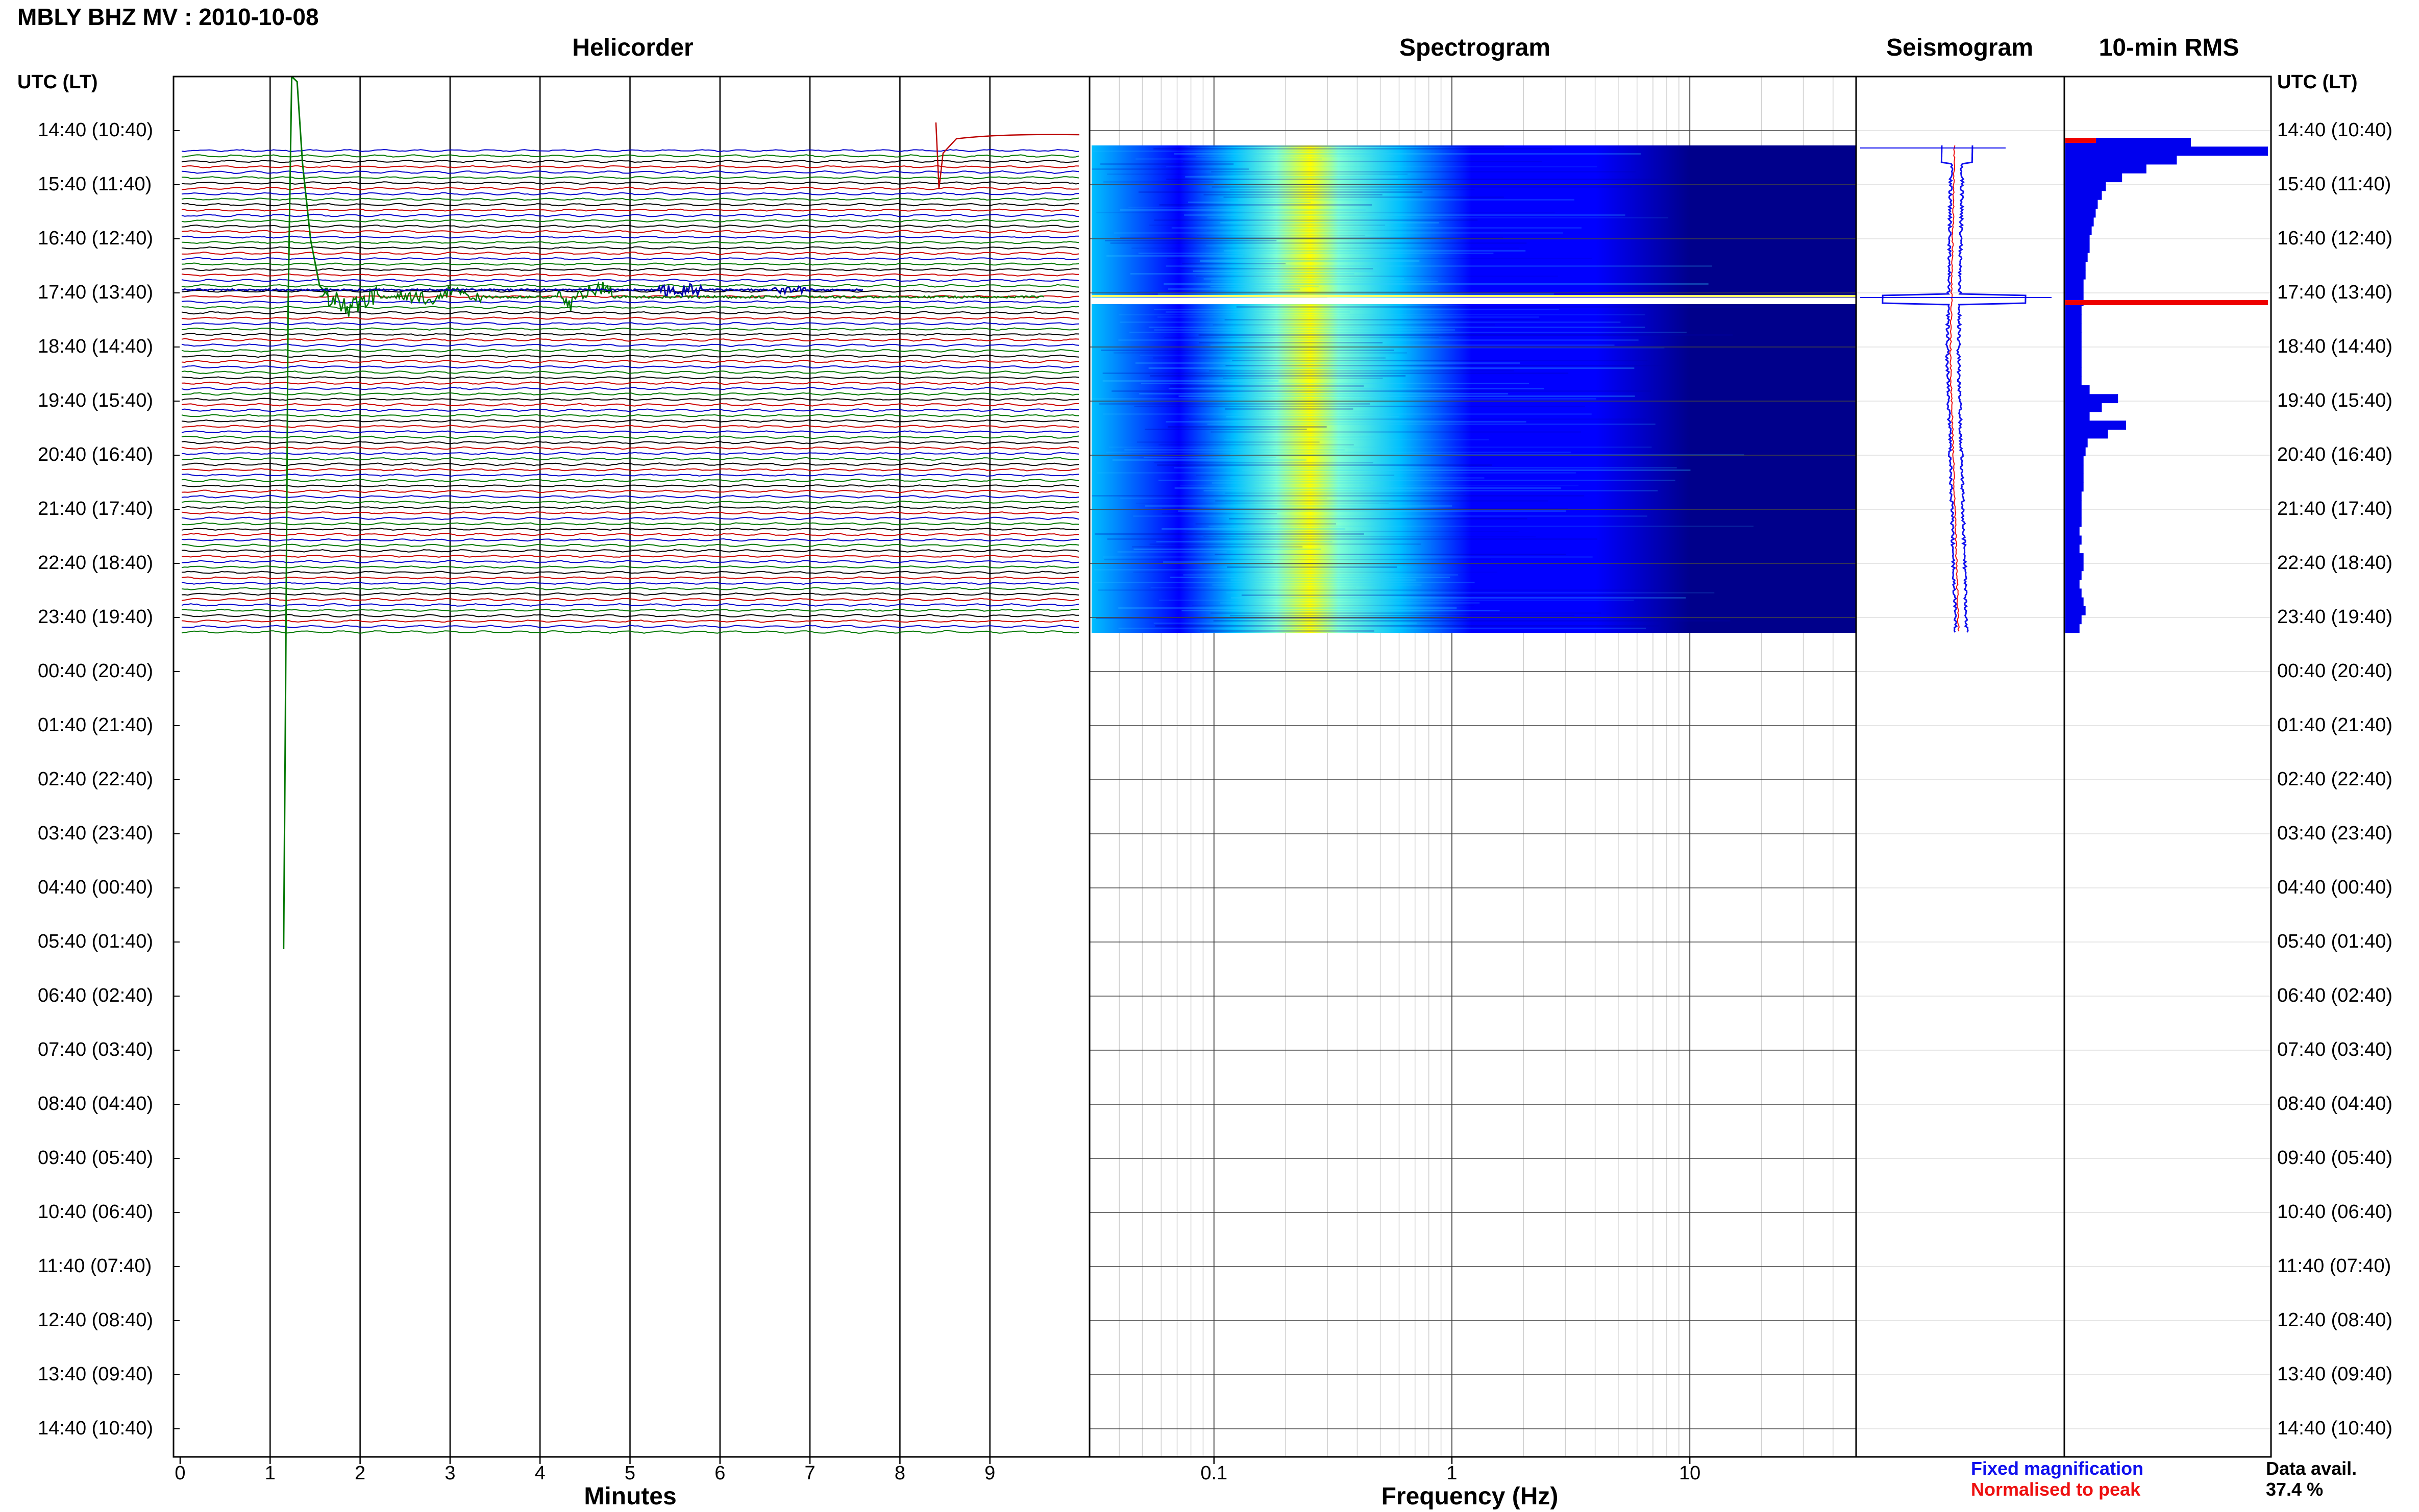  I want to click on spectrogram-xlabel: Frequency (Hz), so click(1470, 1496).